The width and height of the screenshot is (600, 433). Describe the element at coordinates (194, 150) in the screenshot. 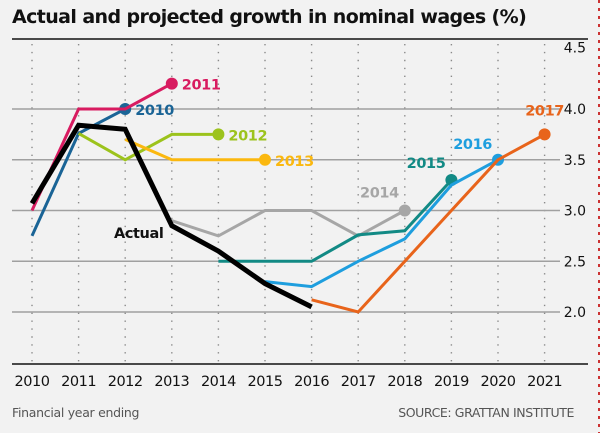

I see `series-line-2013` at that location.